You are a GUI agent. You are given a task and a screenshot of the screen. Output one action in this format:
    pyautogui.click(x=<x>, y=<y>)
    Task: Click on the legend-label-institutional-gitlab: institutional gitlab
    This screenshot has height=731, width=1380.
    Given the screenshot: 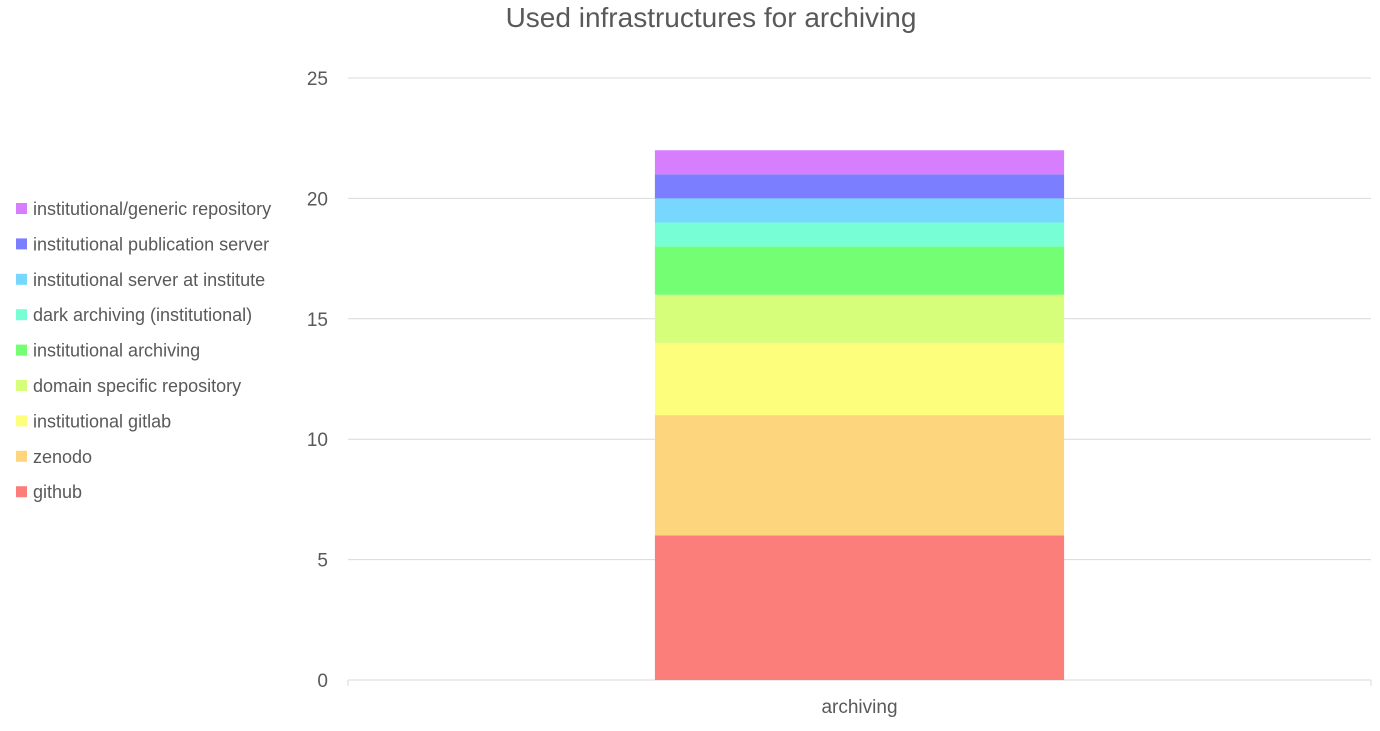 What is the action you would take?
    pyautogui.click(x=102, y=421)
    